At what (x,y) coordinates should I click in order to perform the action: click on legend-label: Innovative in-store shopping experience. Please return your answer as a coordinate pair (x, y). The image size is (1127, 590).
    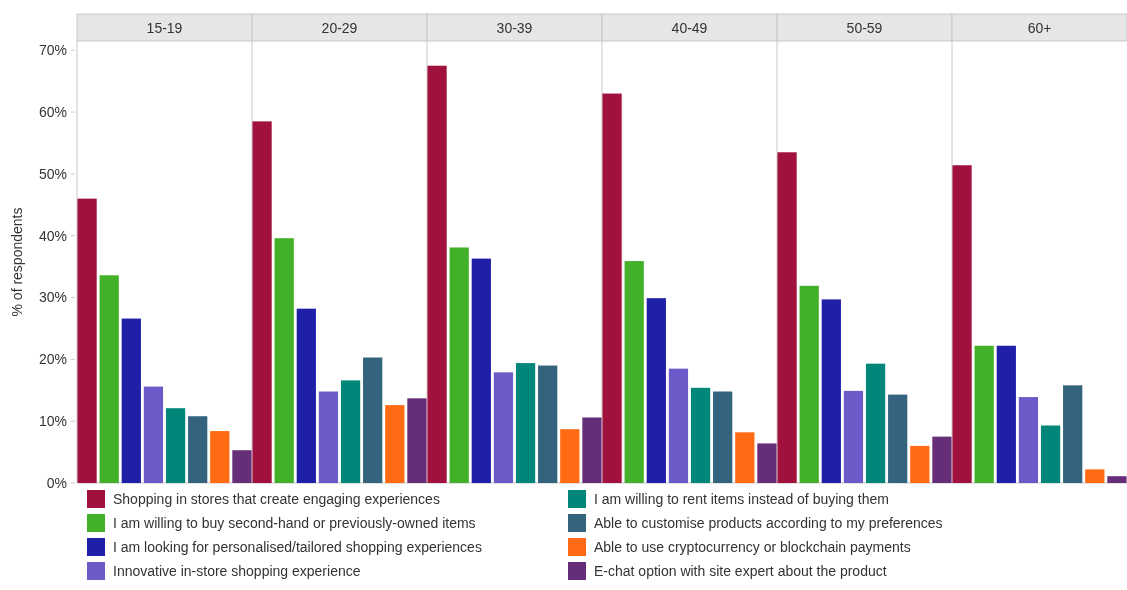
    Looking at the image, I should click on (237, 570).